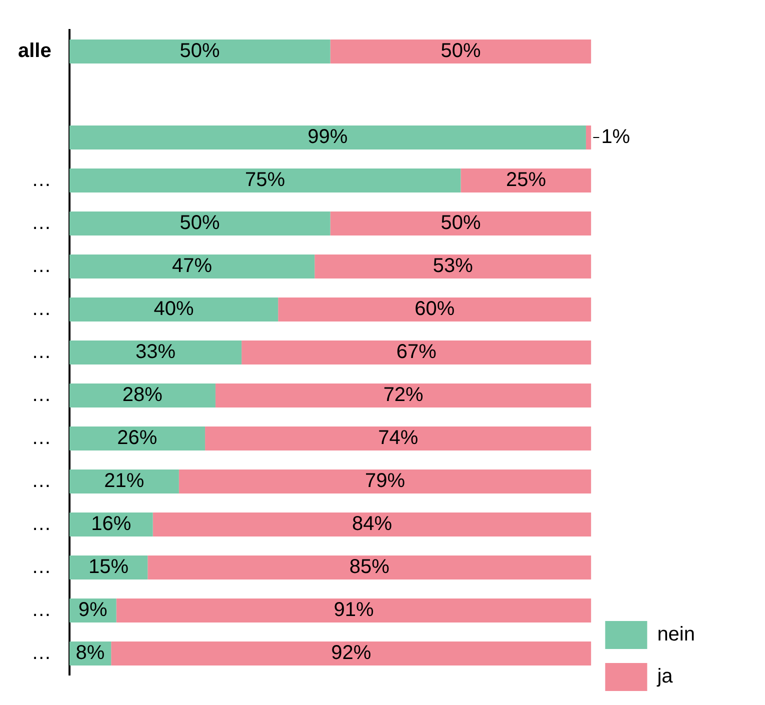 This screenshot has width=765, height=705. I want to click on data-label: 9%, so click(93, 610).